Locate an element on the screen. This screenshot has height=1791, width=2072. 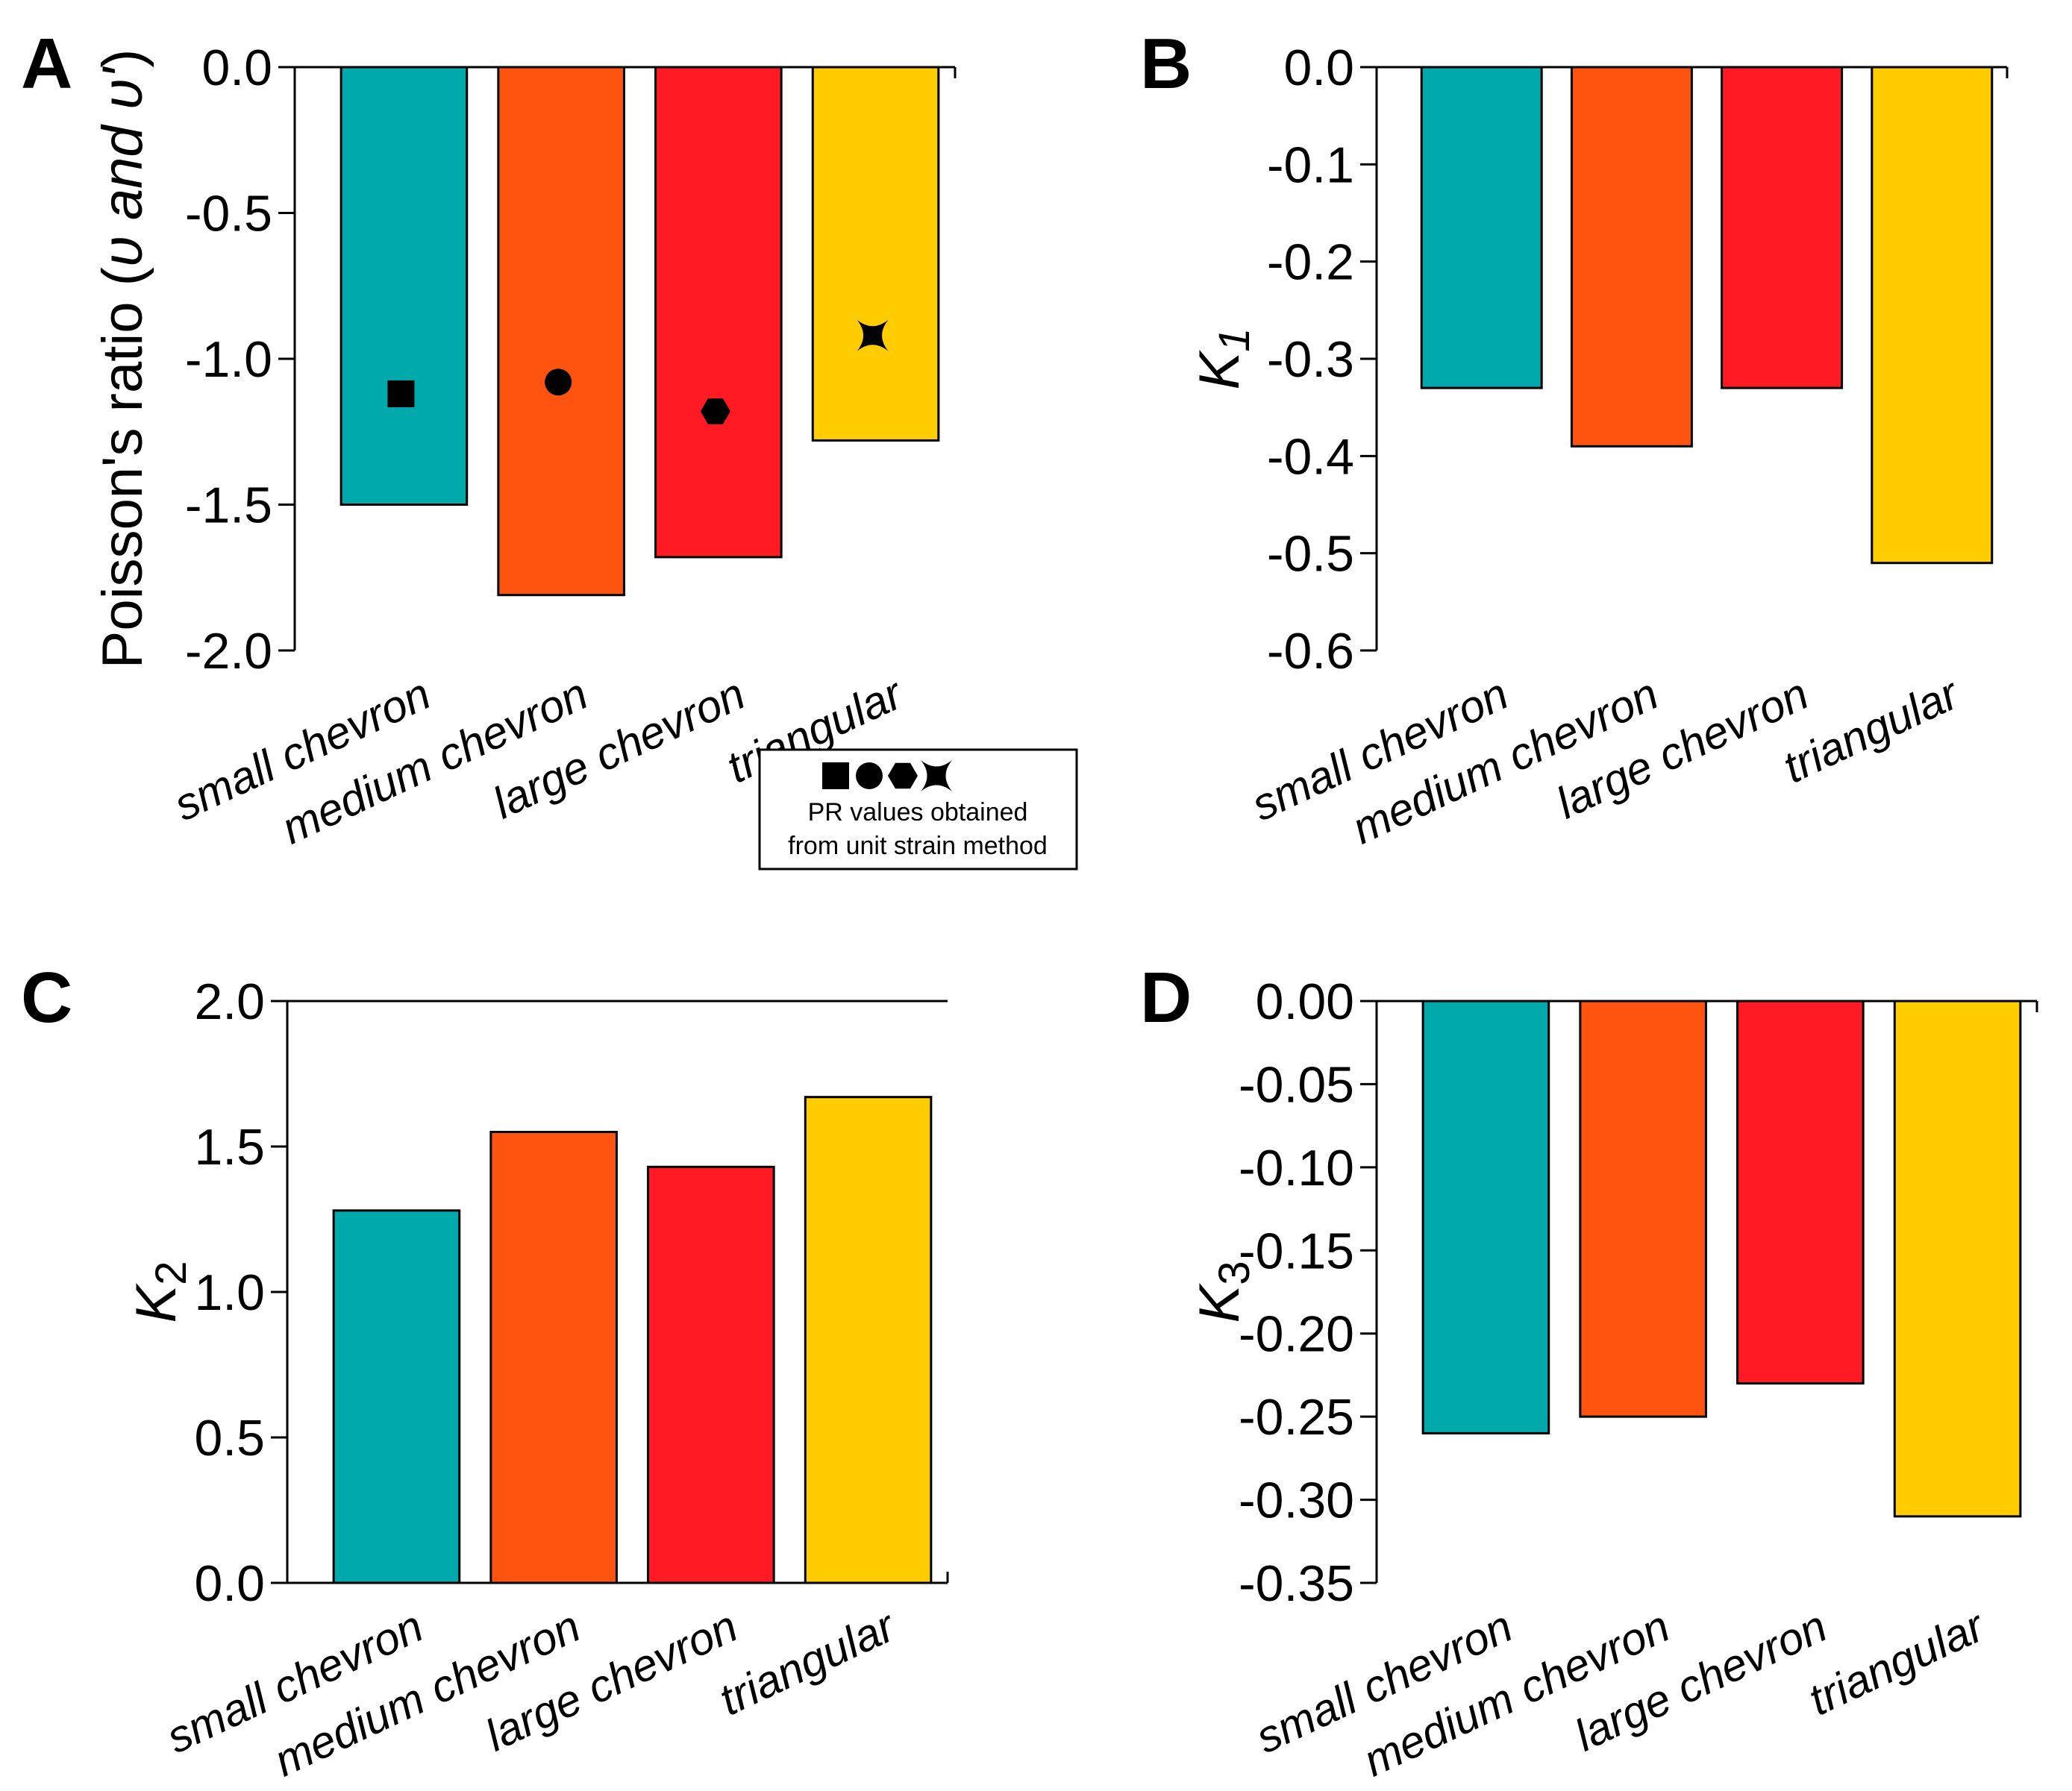
y-tick-label: -0.1 is located at coordinates (1310, 165).